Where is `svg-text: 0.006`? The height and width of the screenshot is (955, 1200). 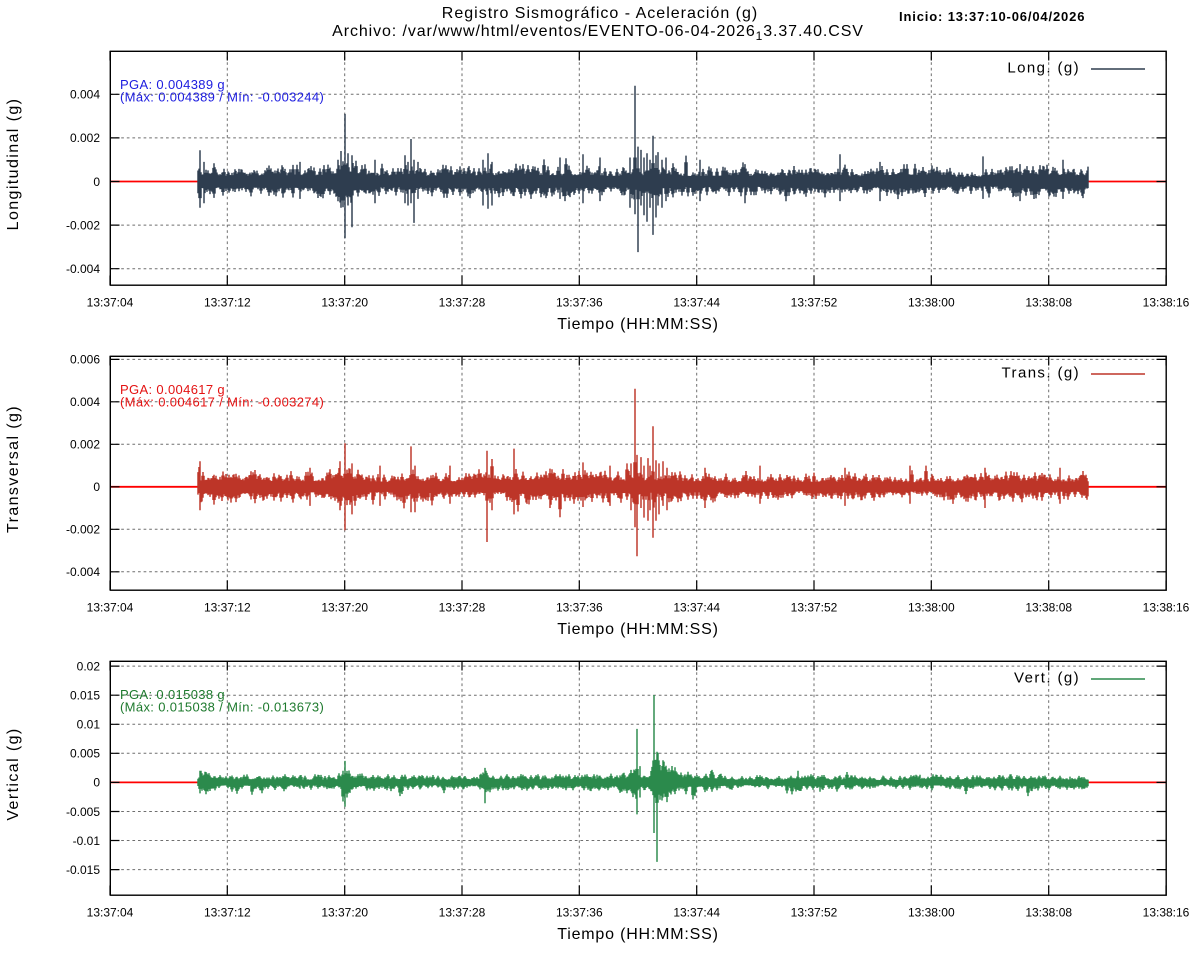
svg-text: 0.006 is located at coordinates (85, 360).